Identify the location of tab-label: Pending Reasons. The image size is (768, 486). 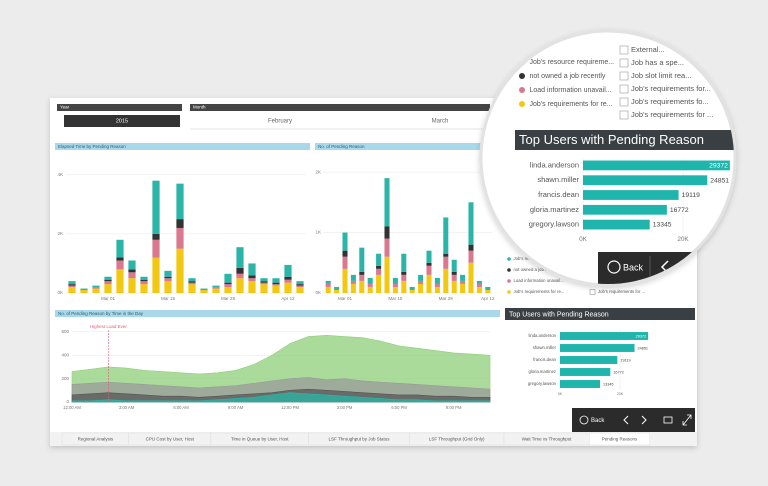
(620, 439).